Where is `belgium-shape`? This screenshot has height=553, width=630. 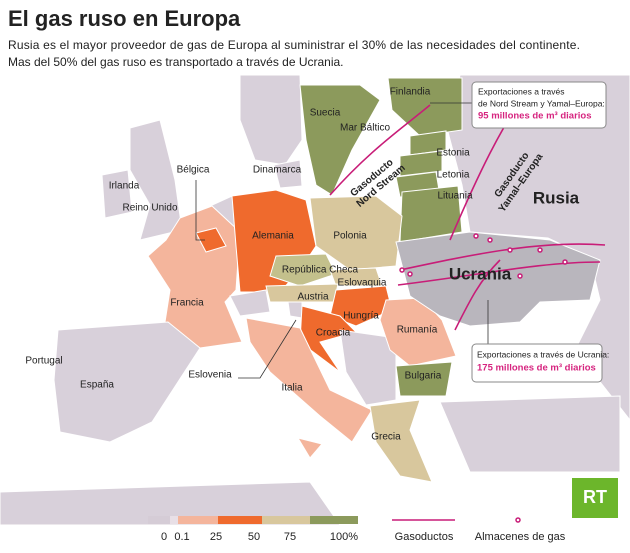
belgium-shape is located at coordinates (211, 240).